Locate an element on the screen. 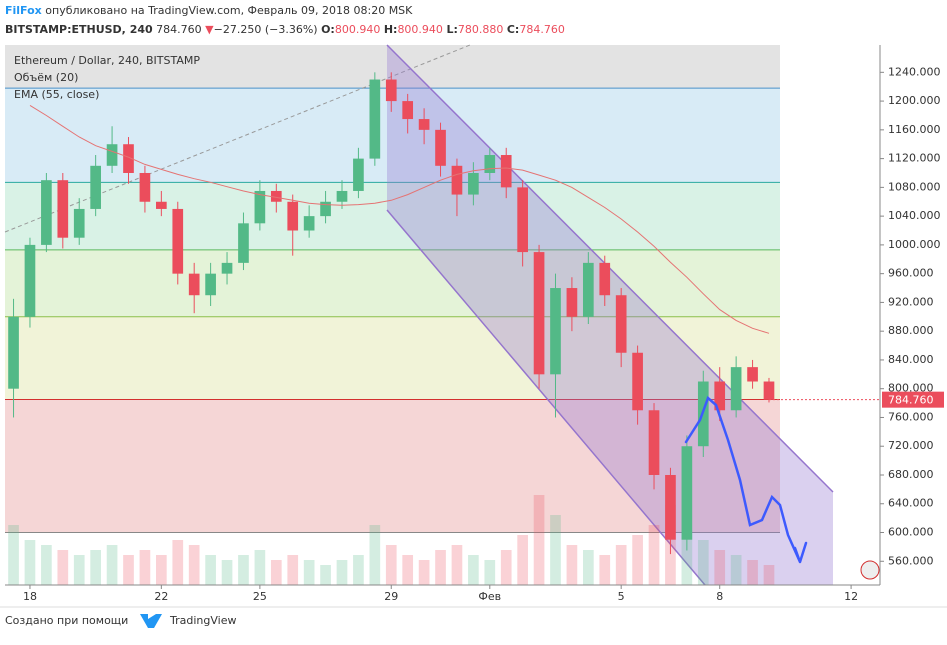 The image size is (947, 645). price-label-box is located at coordinates (913, 399).